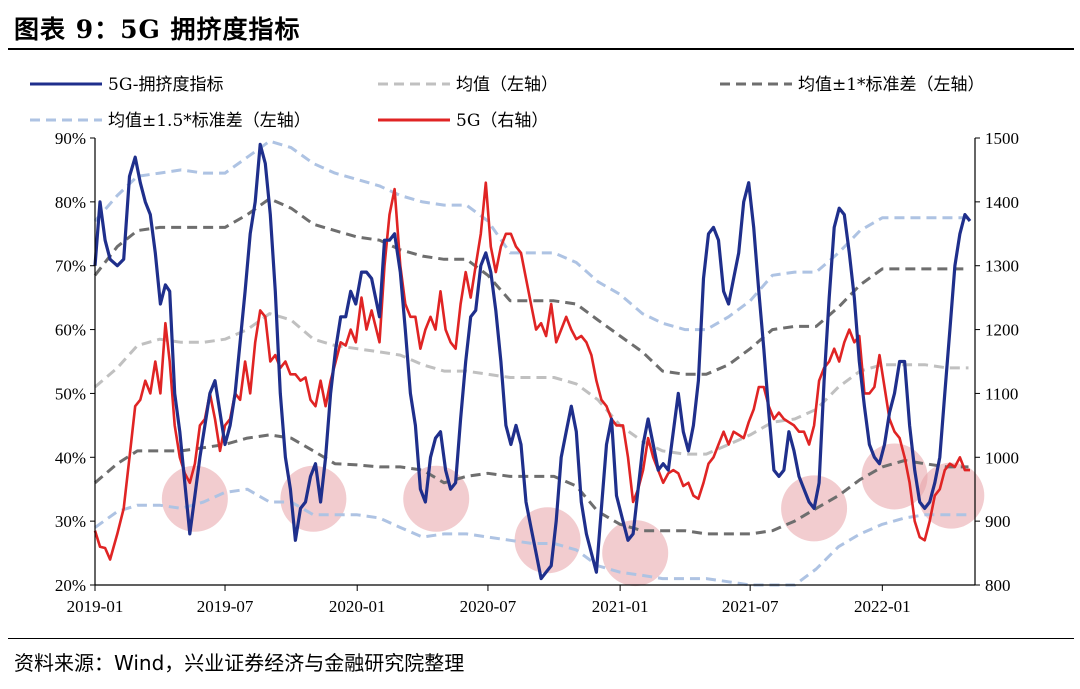  Describe the element at coordinates (70, 266) in the screenshot. I see `left-tick-label: 70%` at that location.